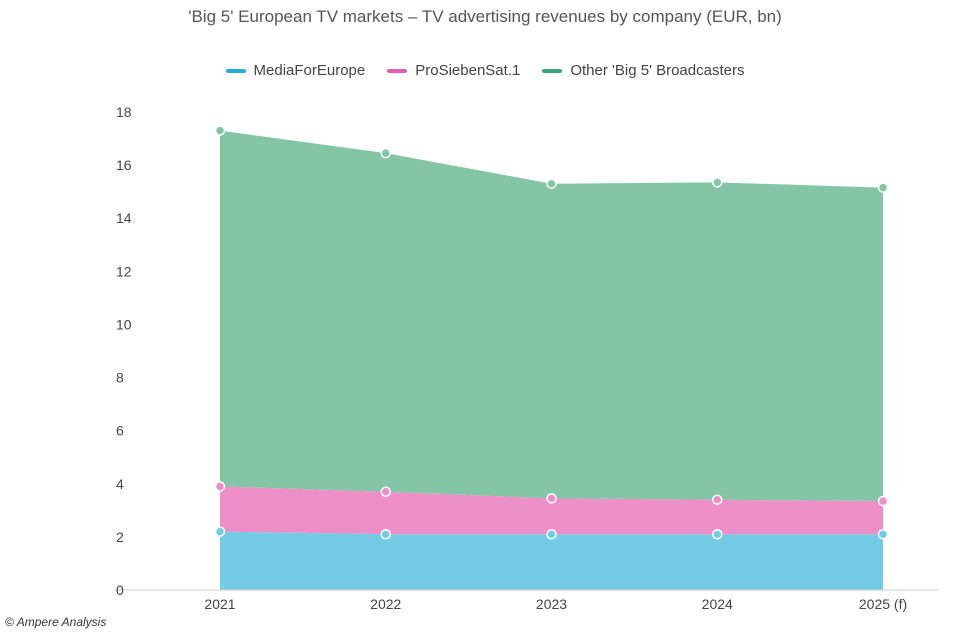  Describe the element at coordinates (309, 70) in the screenshot. I see `legend-label-mediaforeurope: MediaForEurope` at that location.